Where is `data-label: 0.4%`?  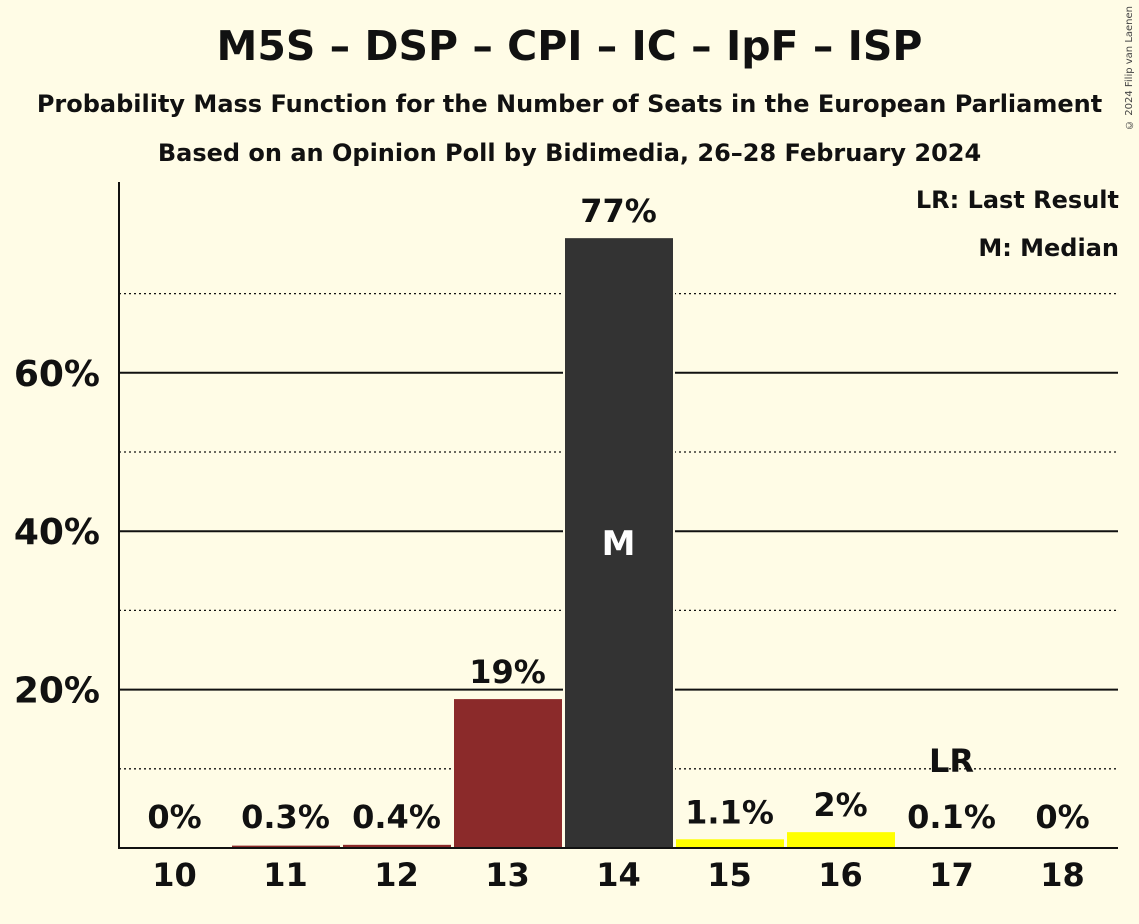 data-label: 0.4% is located at coordinates (396, 817).